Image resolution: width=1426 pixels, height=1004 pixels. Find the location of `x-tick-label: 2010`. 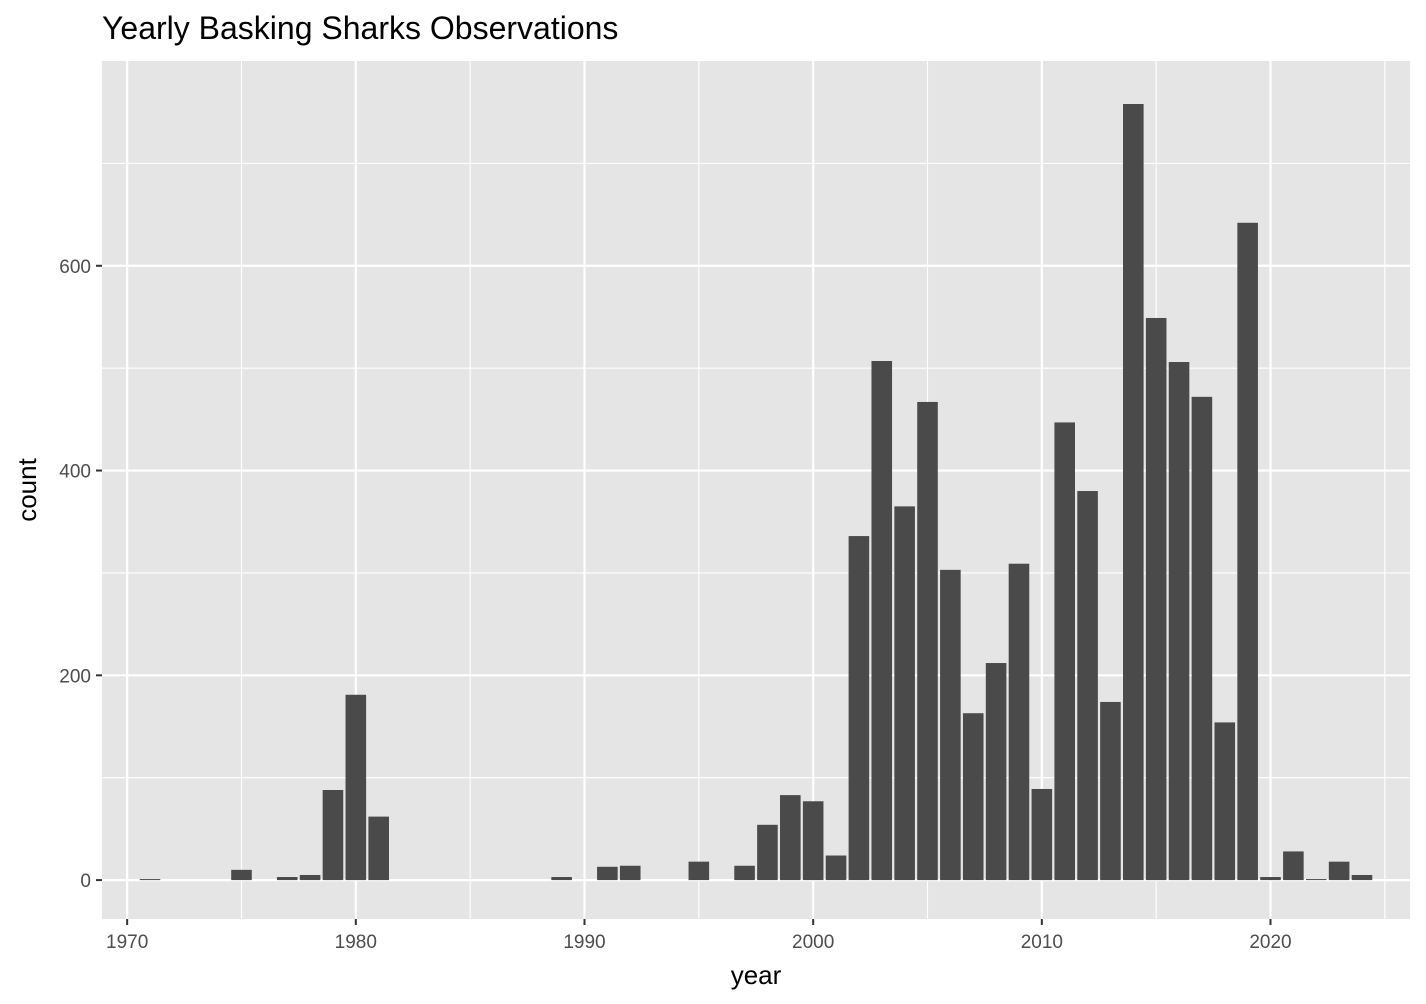

x-tick-label: 2010 is located at coordinates (1042, 942).